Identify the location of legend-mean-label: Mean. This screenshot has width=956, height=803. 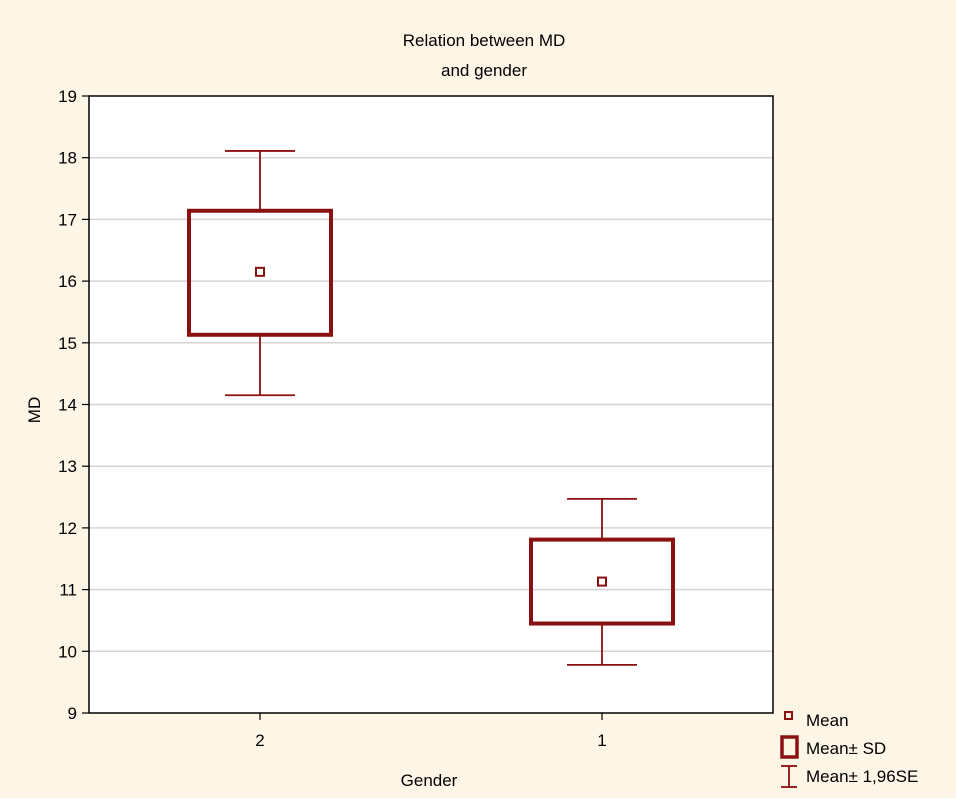
(827, 720).